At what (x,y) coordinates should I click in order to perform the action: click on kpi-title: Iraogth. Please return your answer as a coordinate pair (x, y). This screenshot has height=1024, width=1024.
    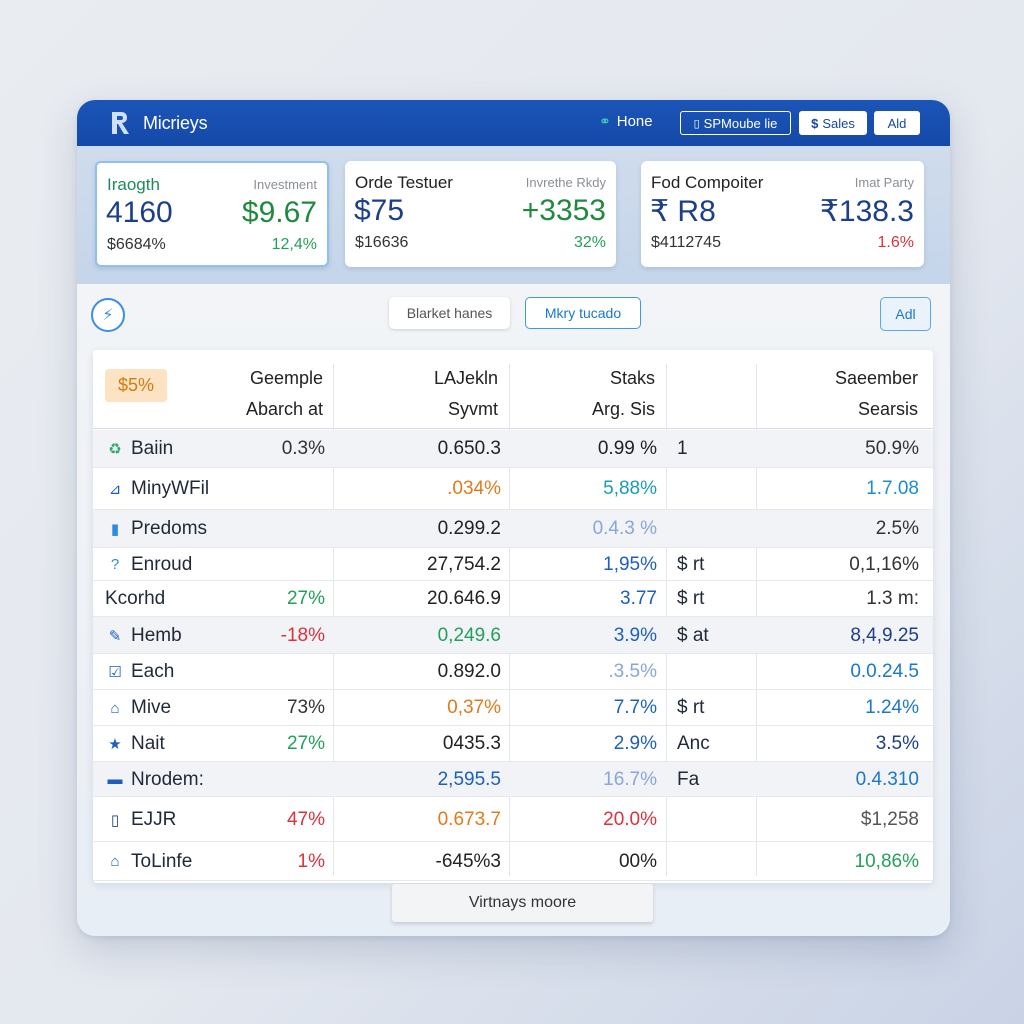
    Looking at the image, I should click on (133, 184).